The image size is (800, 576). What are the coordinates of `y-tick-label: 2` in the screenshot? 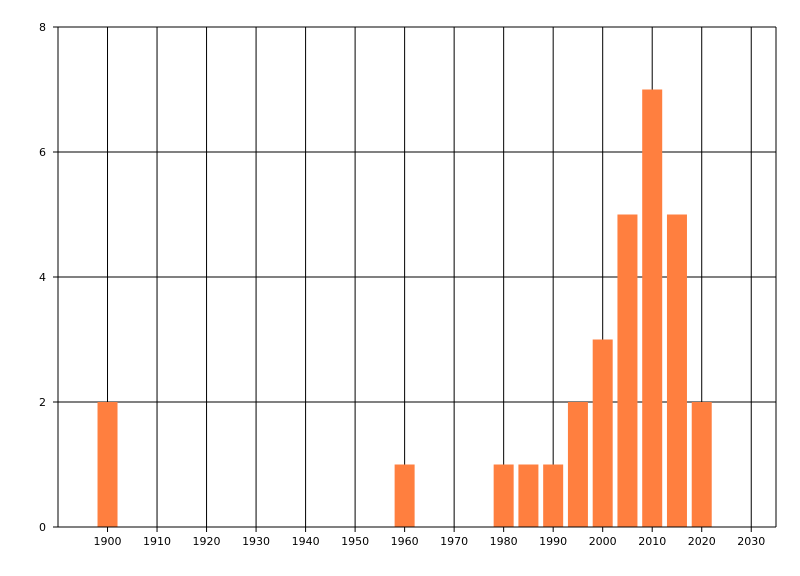 It's located at (42, 402).